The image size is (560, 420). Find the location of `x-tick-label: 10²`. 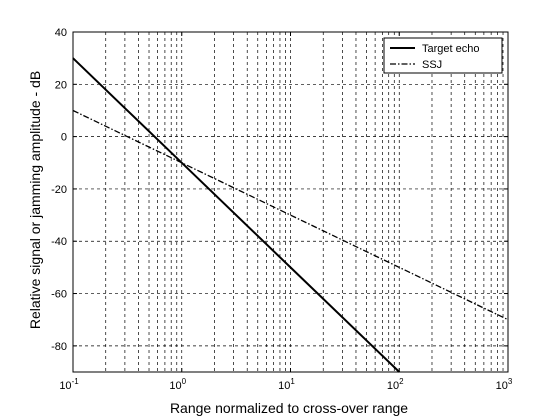

x-tick-label: 10² is located at coordinates (395, 384).